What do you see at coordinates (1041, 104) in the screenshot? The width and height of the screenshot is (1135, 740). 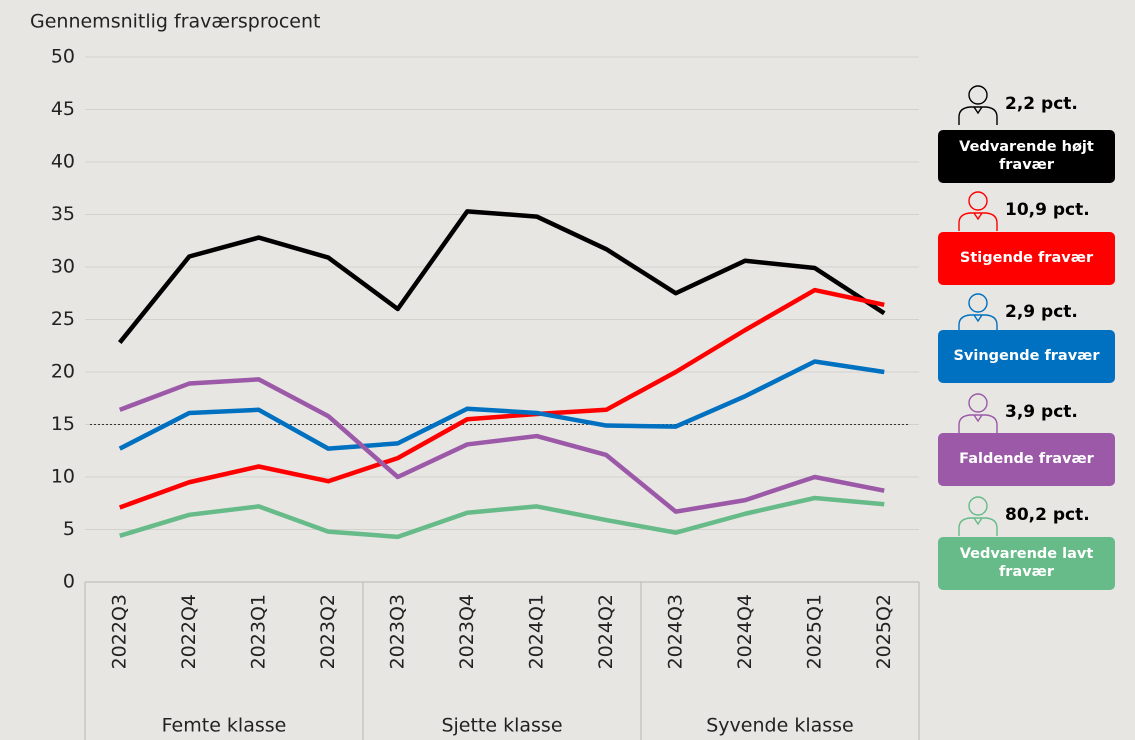 I see `legend-share: 2,2 pct.` at bounding box center [1041, 104].